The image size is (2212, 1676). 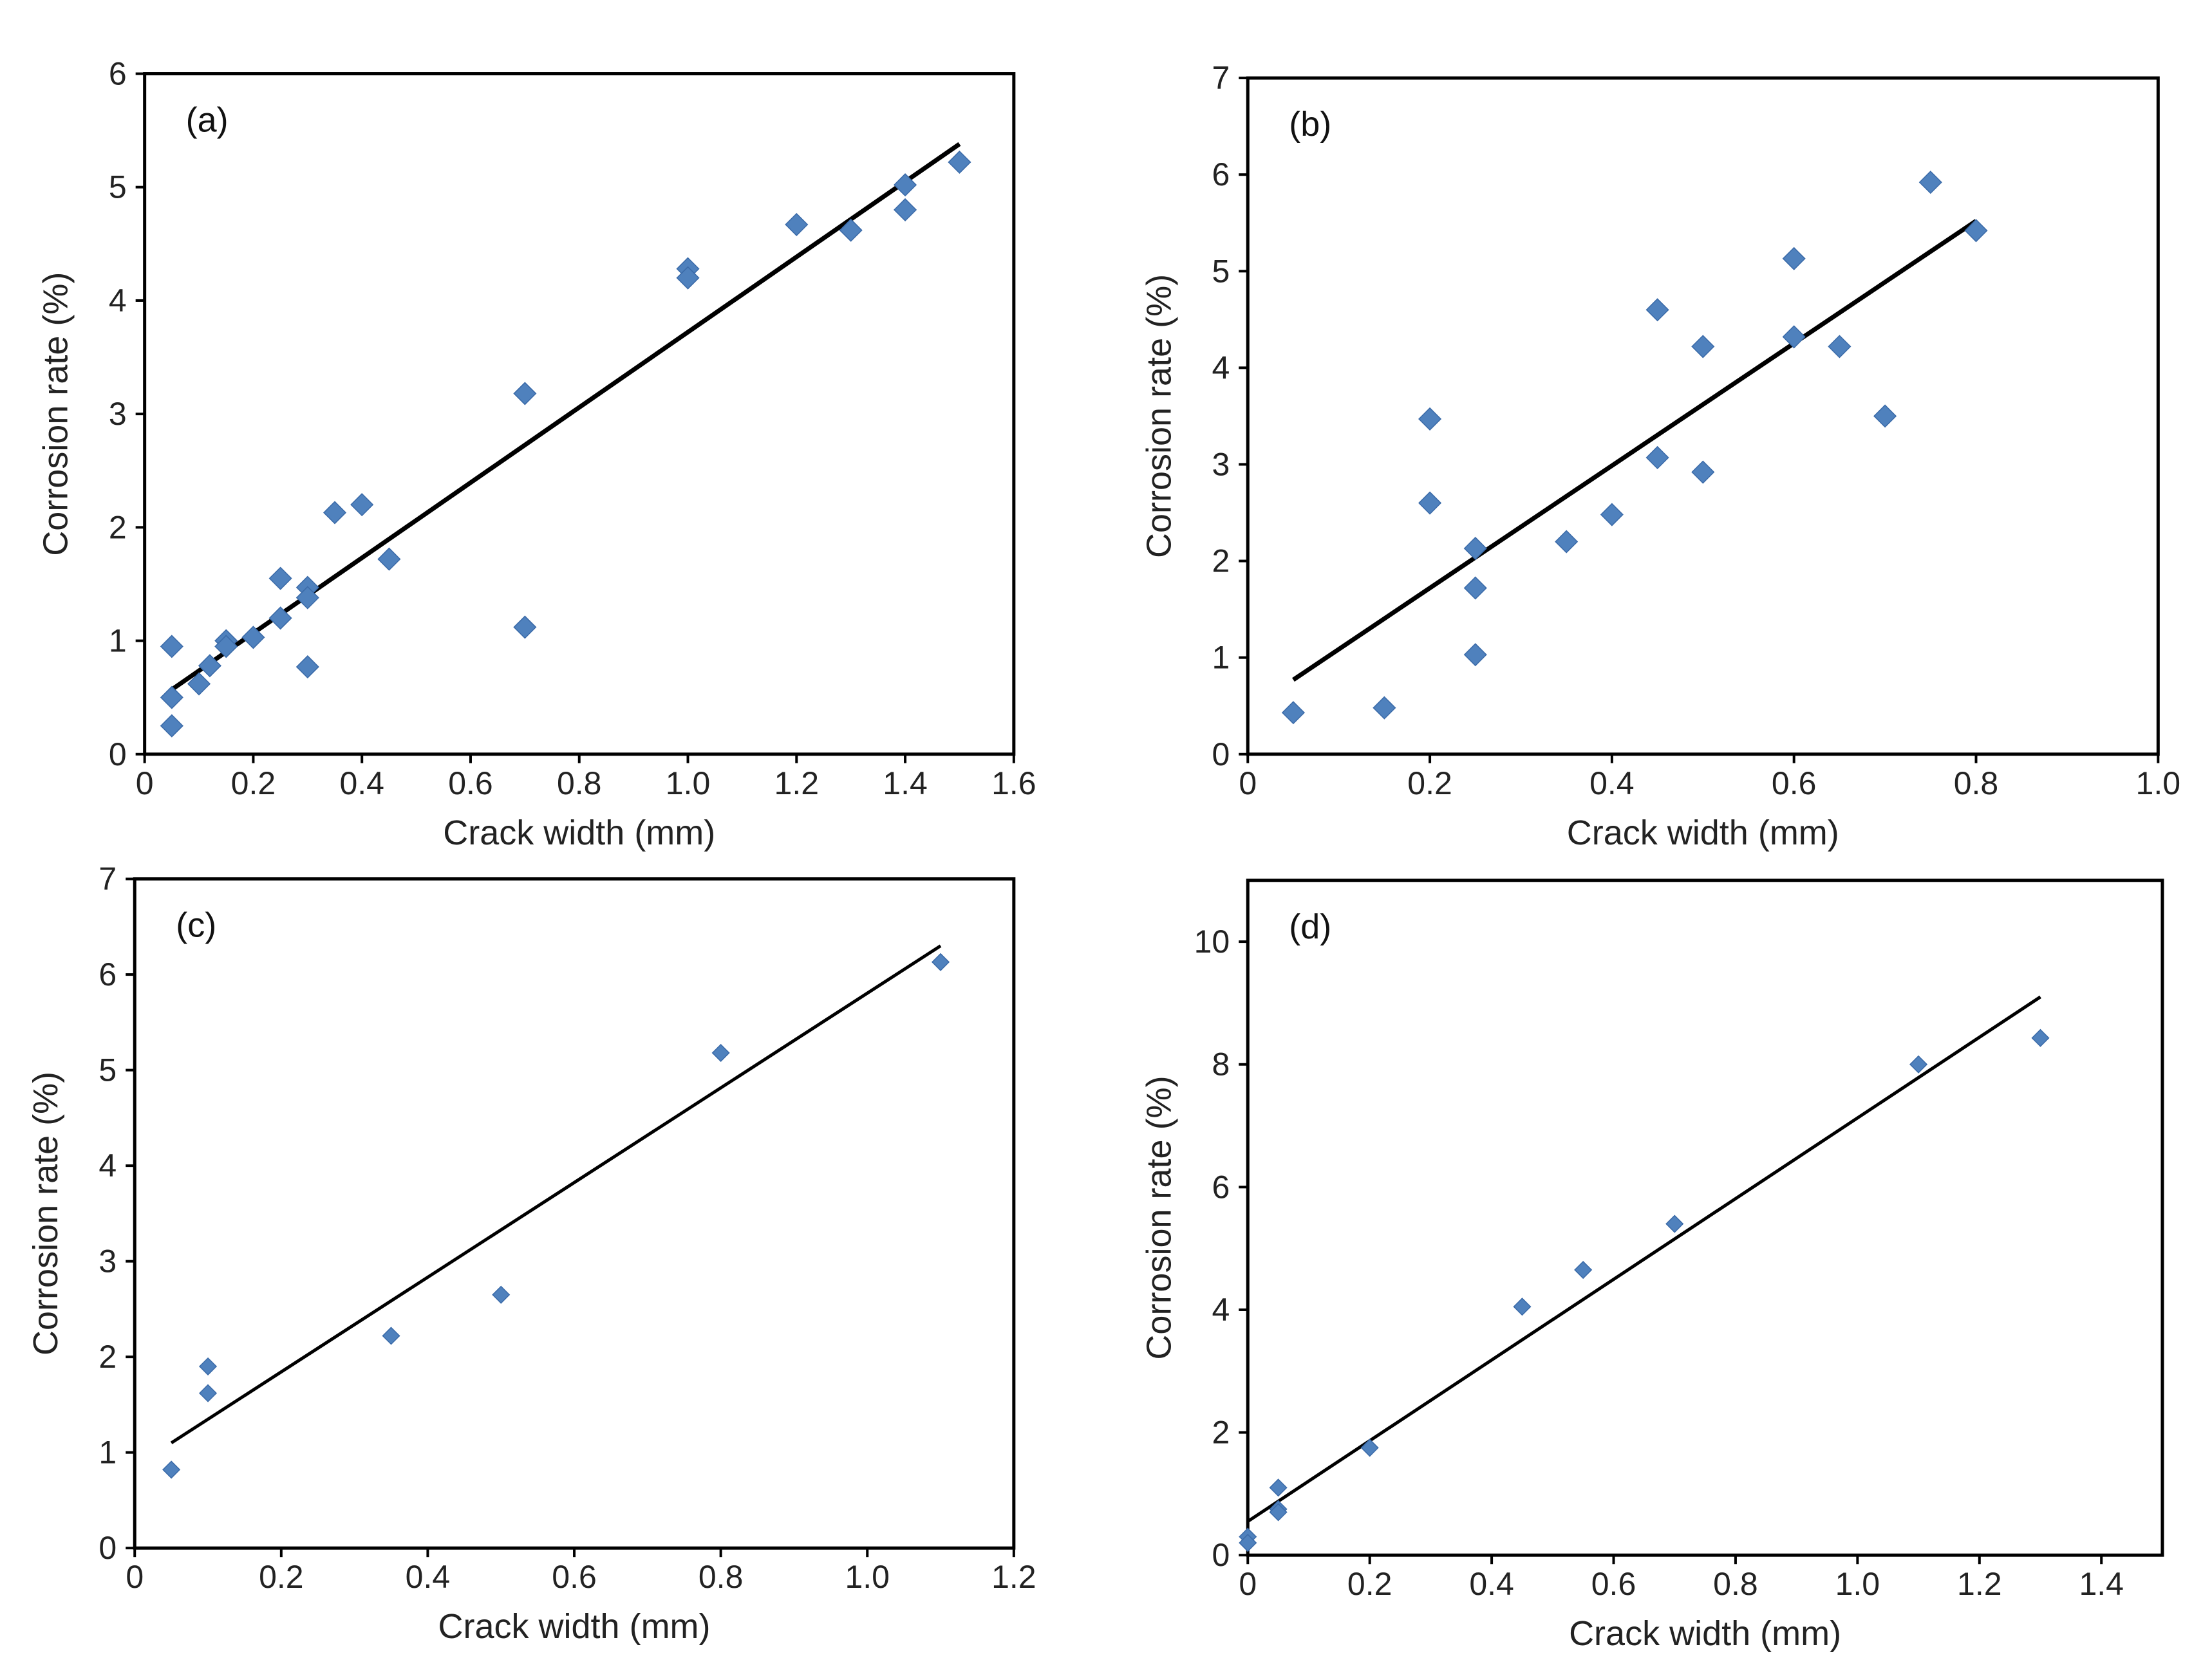 I want to click on y-tick-label: 5, so click(x=118, y=187).